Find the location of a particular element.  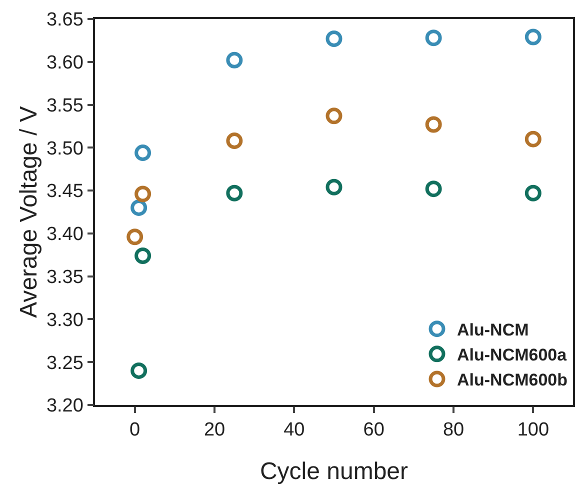

x-tick-label: 0 is located at coordinates (135, 430).